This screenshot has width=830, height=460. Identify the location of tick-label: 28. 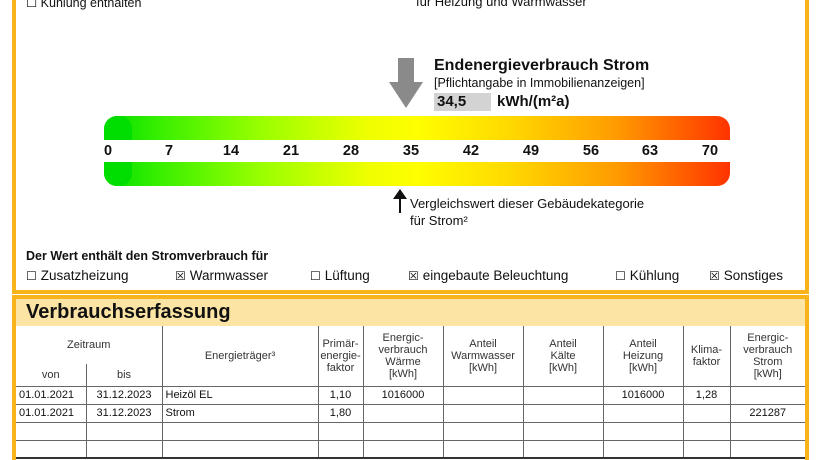
(351, 151).